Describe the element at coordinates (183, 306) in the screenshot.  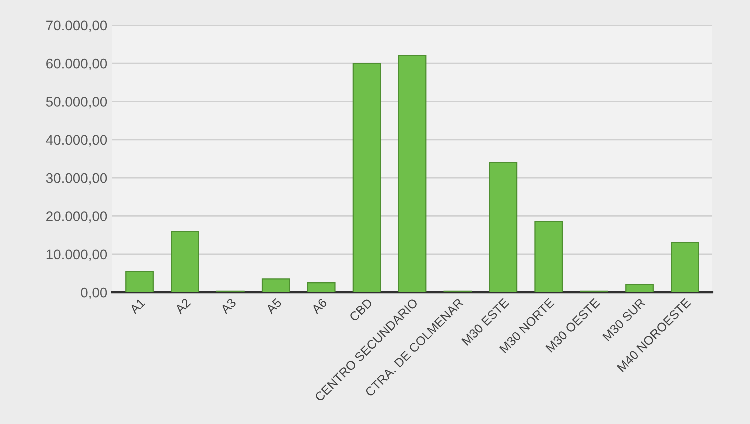
I see `x-tick-label: A2` at that location.